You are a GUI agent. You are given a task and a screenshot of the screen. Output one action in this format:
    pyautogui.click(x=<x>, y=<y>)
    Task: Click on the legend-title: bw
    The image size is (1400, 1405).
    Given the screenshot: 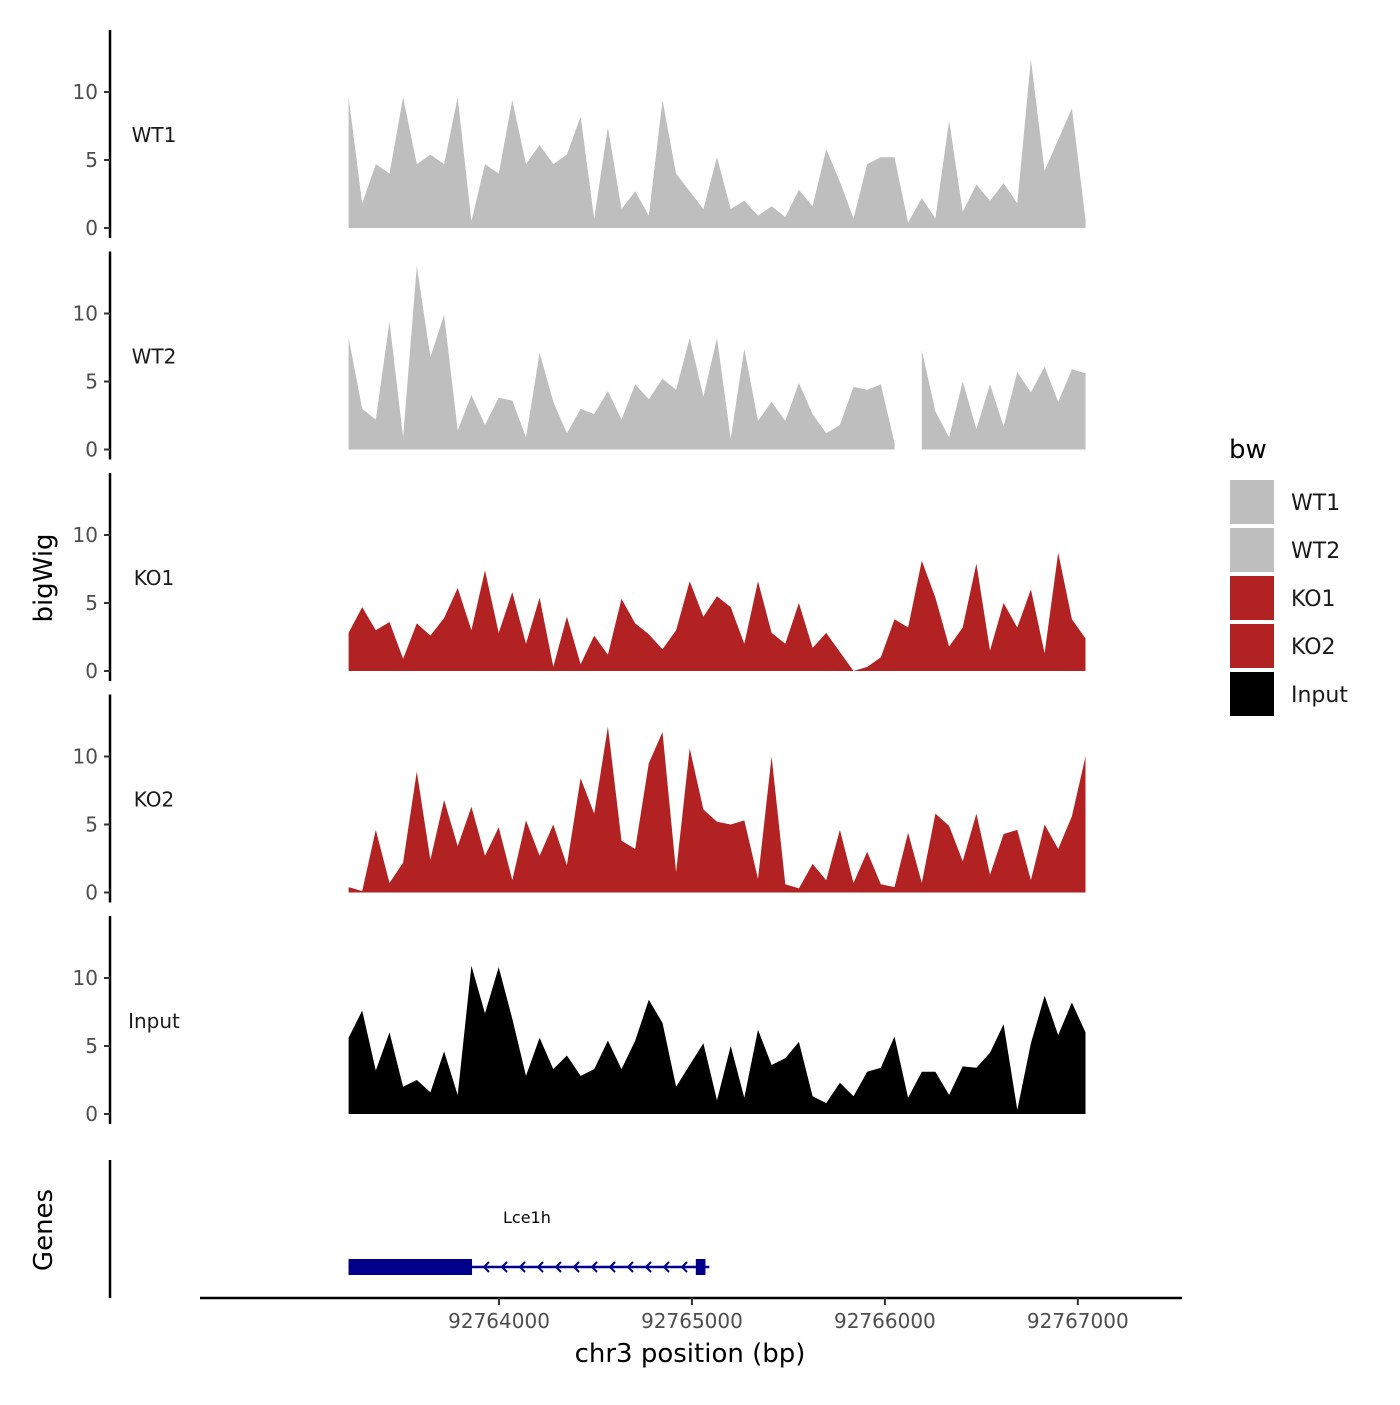 What is the action you would take?
    pyautogui.click(x=1248, y=450)
    